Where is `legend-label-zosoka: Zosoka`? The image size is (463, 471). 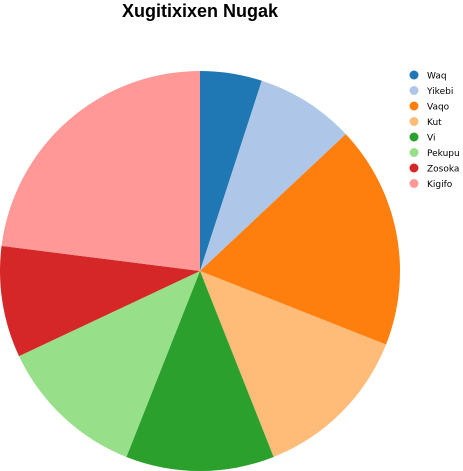 legend-label-zosoka: Zosoka is located at coordinates (443, 170).